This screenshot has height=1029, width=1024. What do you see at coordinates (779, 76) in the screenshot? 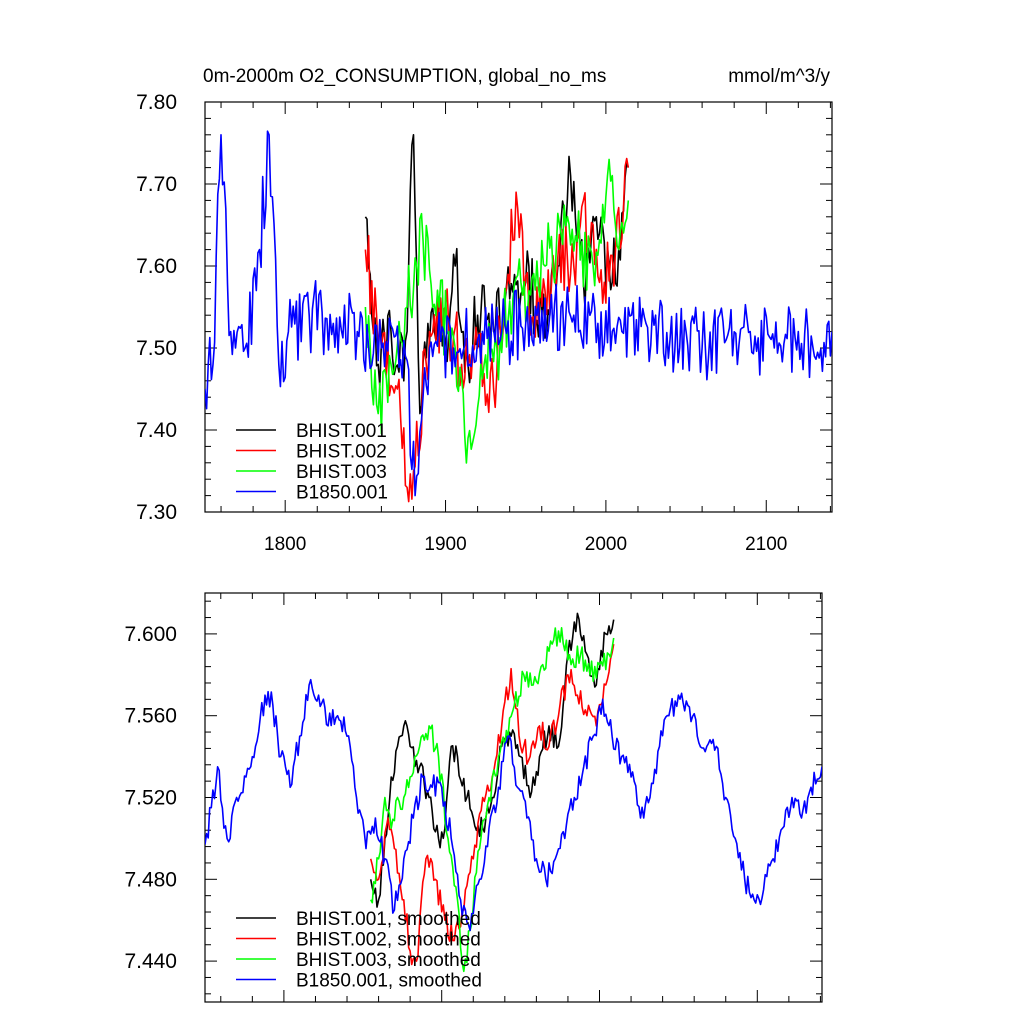
I see `chart-units: mmol/m^3/y` at bounding box center [779, 76].